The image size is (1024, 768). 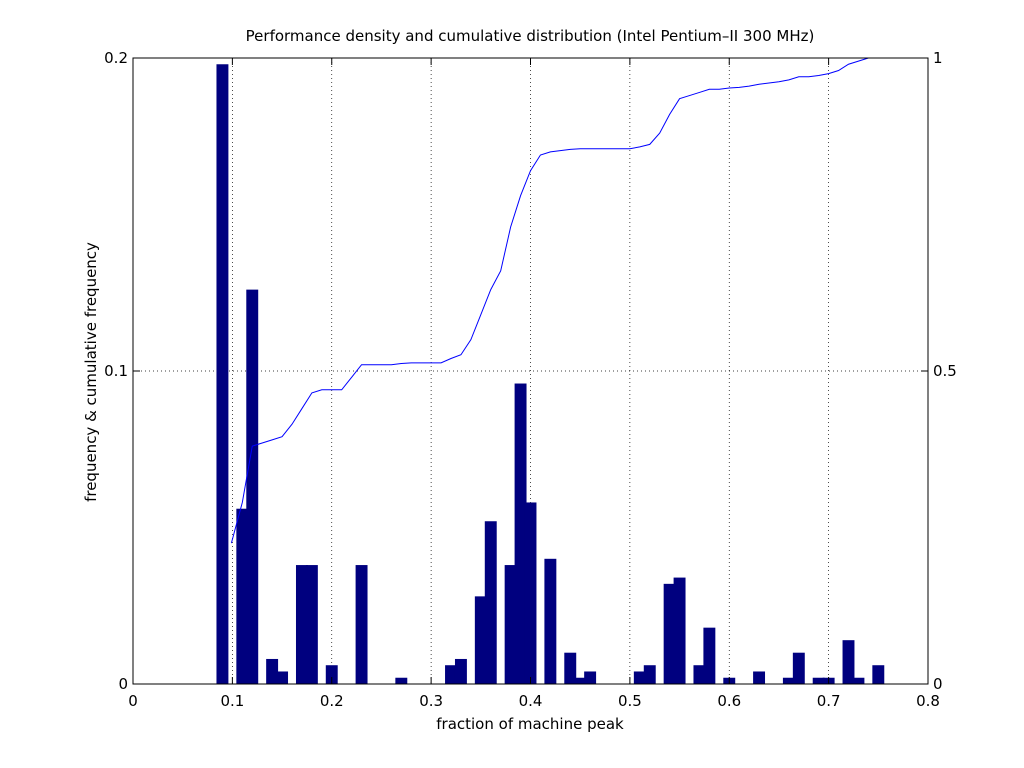 What do you see at coordinates (630, 701) in the screenshot?
I see `x-tick-label: 0.5` at bounding box center [630, 701].